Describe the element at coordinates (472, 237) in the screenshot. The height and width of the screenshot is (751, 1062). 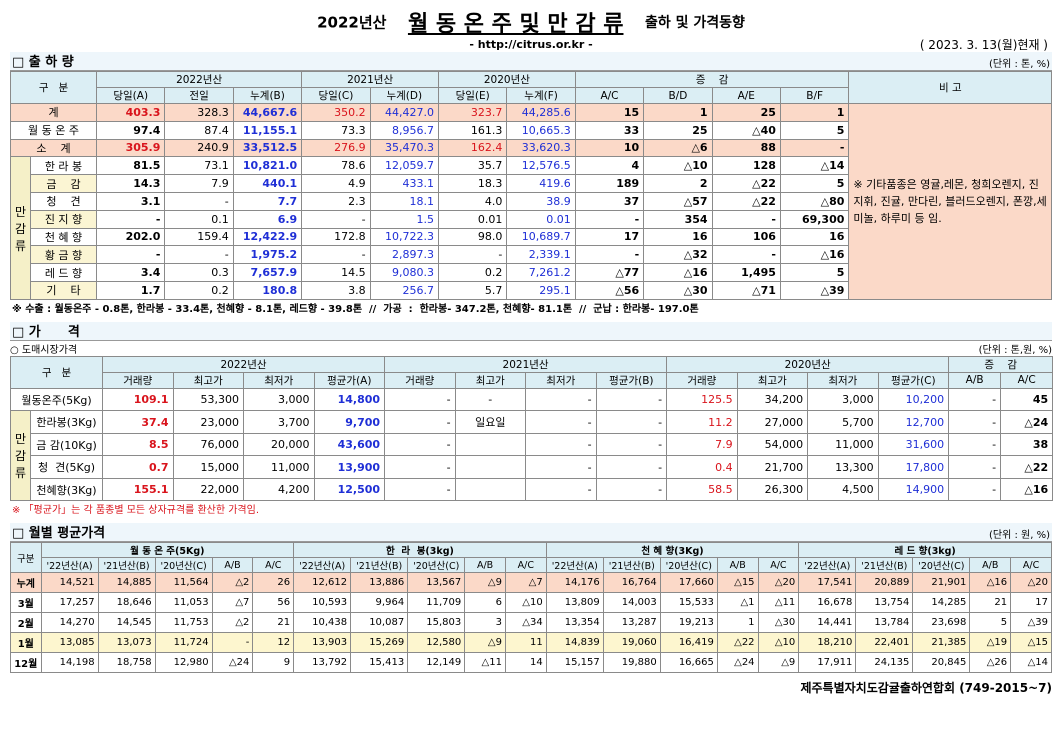
I see `value-cell: 98.0` at that location.